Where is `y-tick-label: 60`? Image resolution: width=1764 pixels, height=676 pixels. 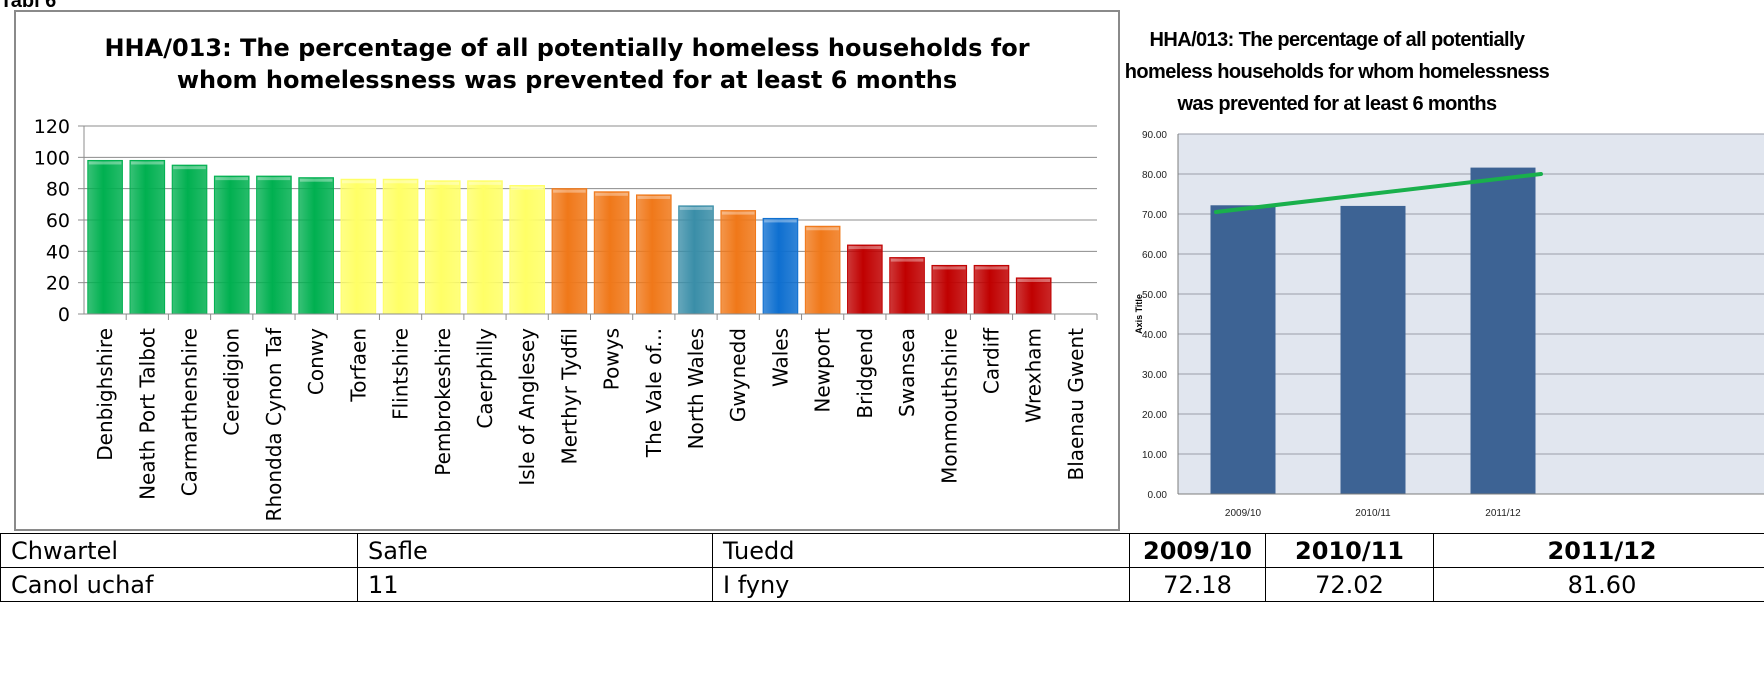
y-tick-label: 60 is located at coordinates (58, 221).